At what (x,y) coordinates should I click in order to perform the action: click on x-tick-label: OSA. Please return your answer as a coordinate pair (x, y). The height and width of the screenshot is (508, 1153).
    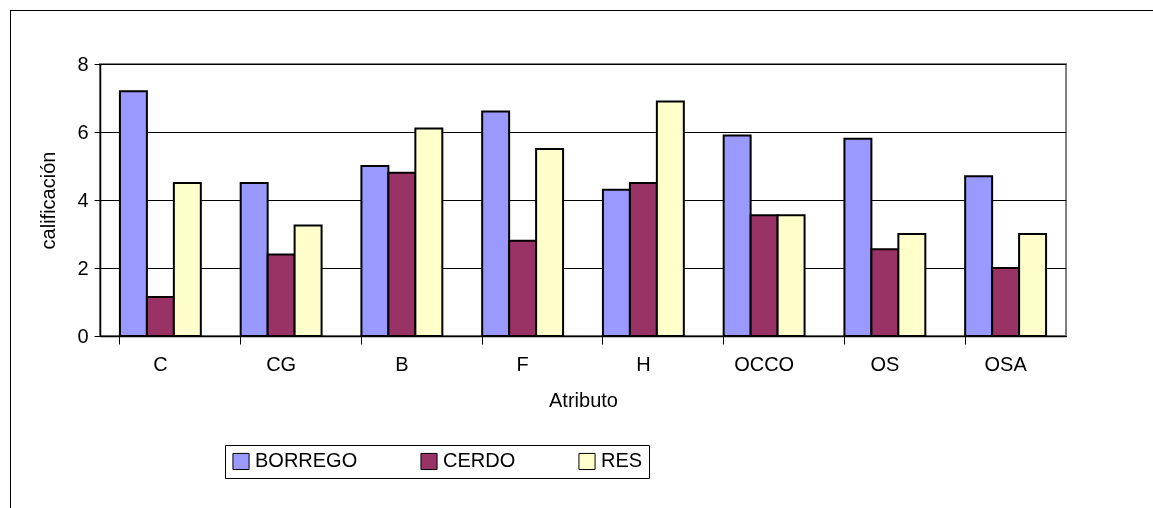
    Looking at the image, I should click on (1006, 363).